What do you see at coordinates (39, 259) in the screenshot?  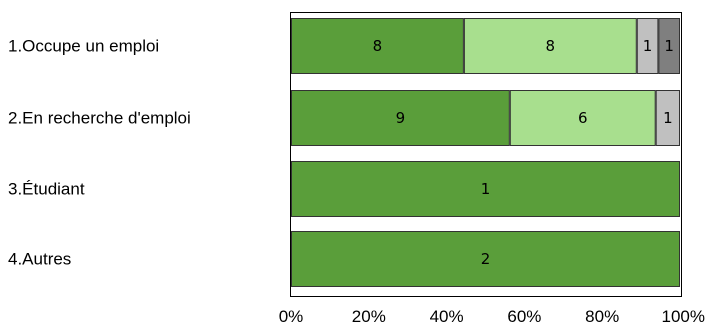 I see `category-label: 4.Autres` at bounding box center [39, 259].